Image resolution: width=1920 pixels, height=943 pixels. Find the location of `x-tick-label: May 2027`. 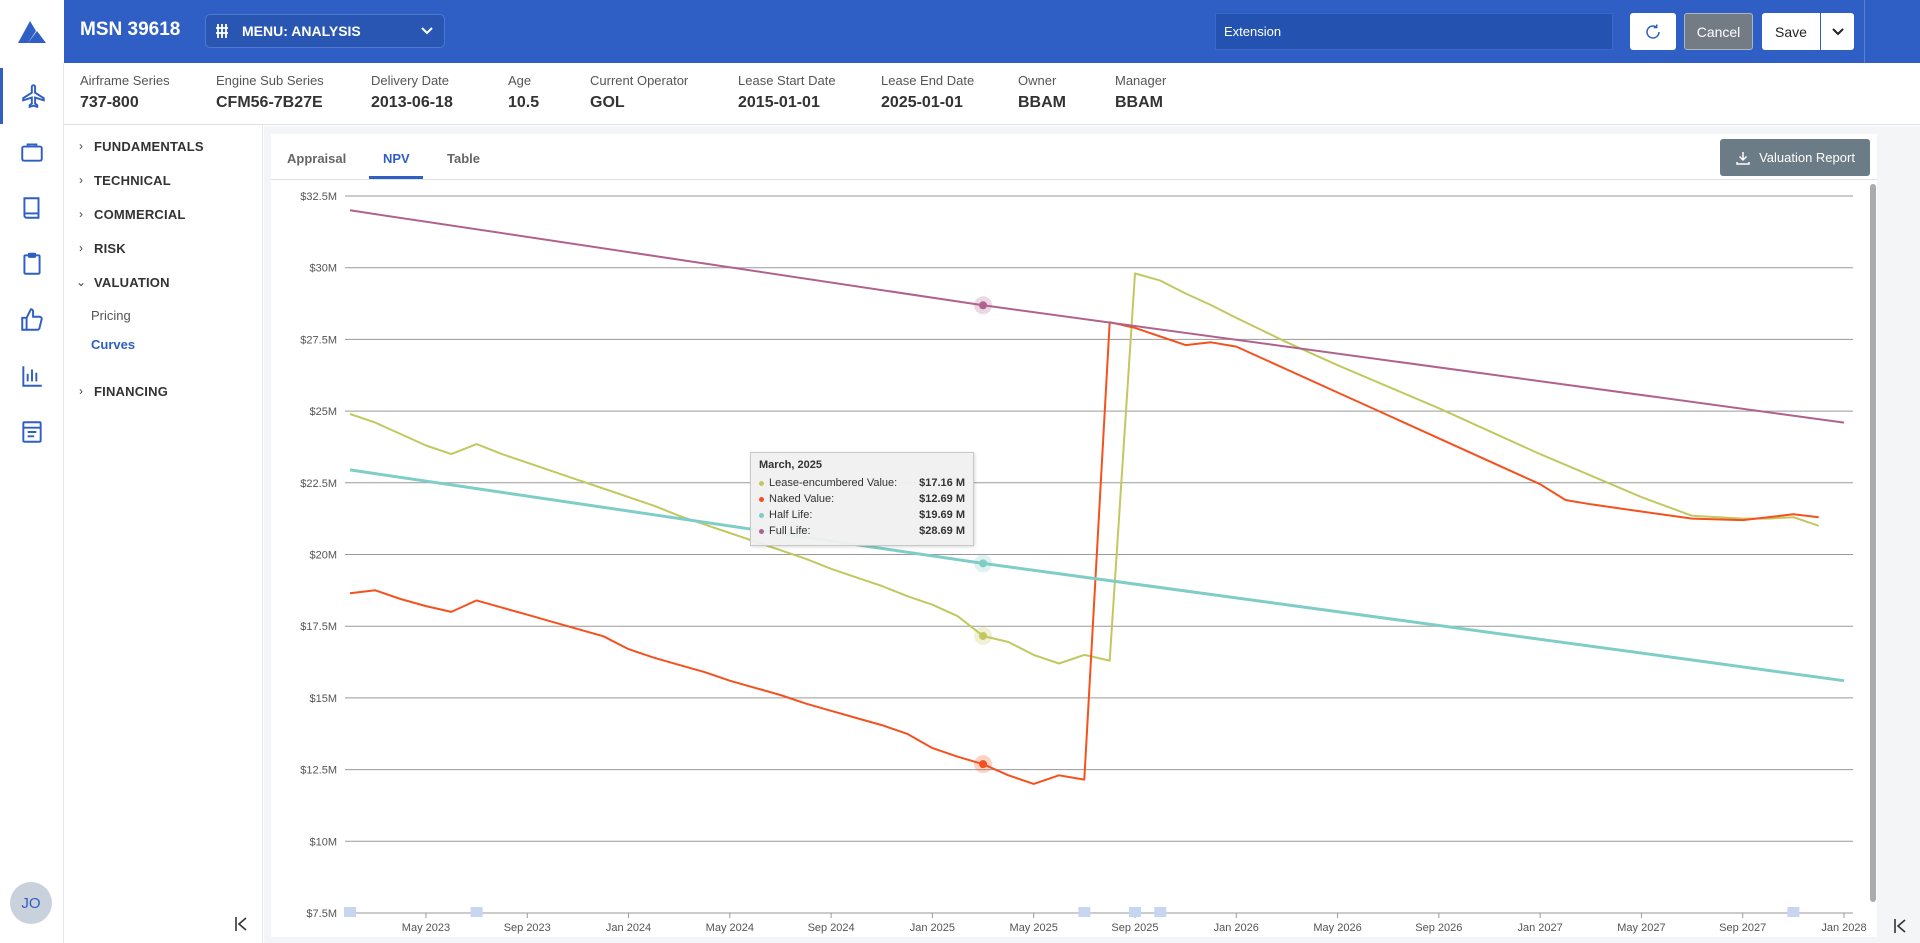

x-tick-label: May 2027 is located at coordinates (1641, 928).